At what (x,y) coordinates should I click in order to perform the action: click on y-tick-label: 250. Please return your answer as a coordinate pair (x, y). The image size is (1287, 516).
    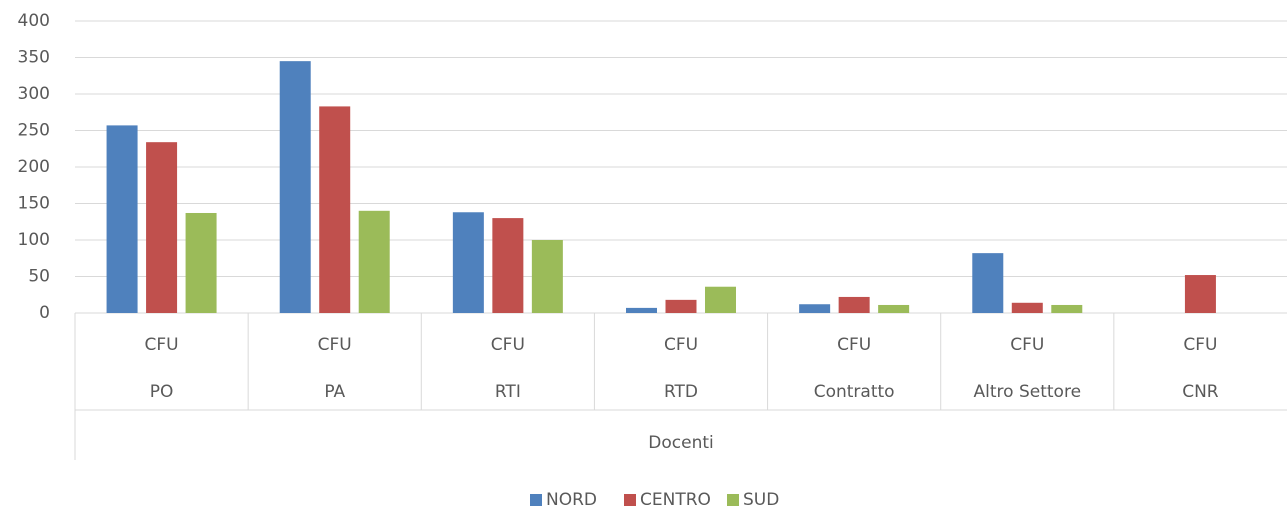
    Looking at the image, I should click on (34, 131).